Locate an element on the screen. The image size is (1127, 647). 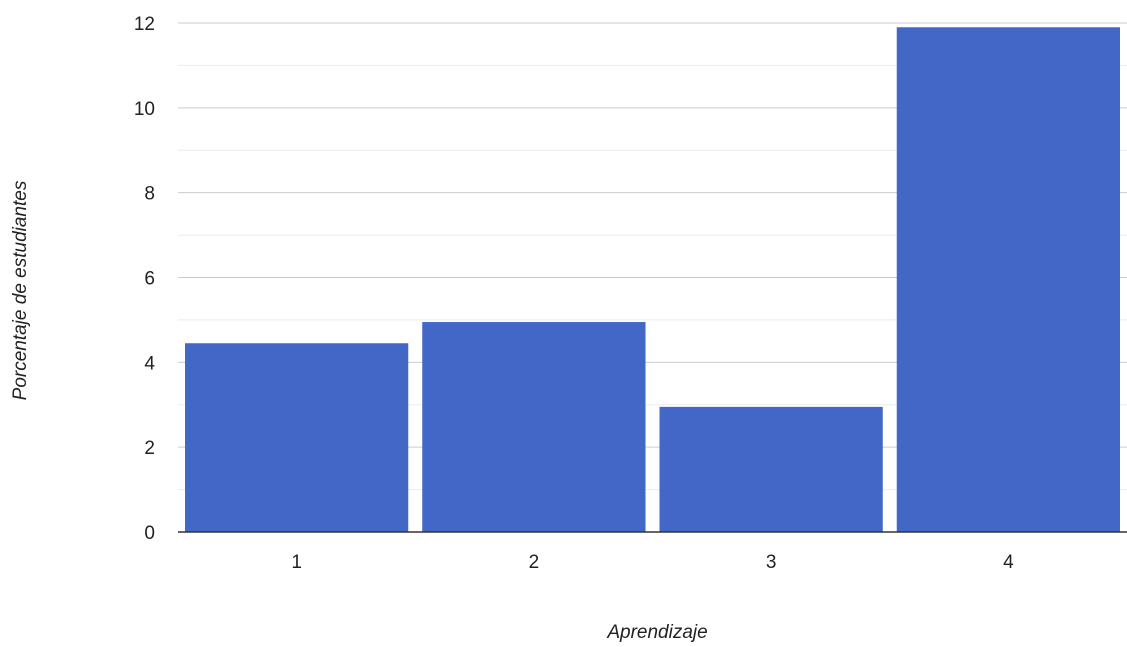
y-tick-label: 0 is located at coordinates (149, 533).